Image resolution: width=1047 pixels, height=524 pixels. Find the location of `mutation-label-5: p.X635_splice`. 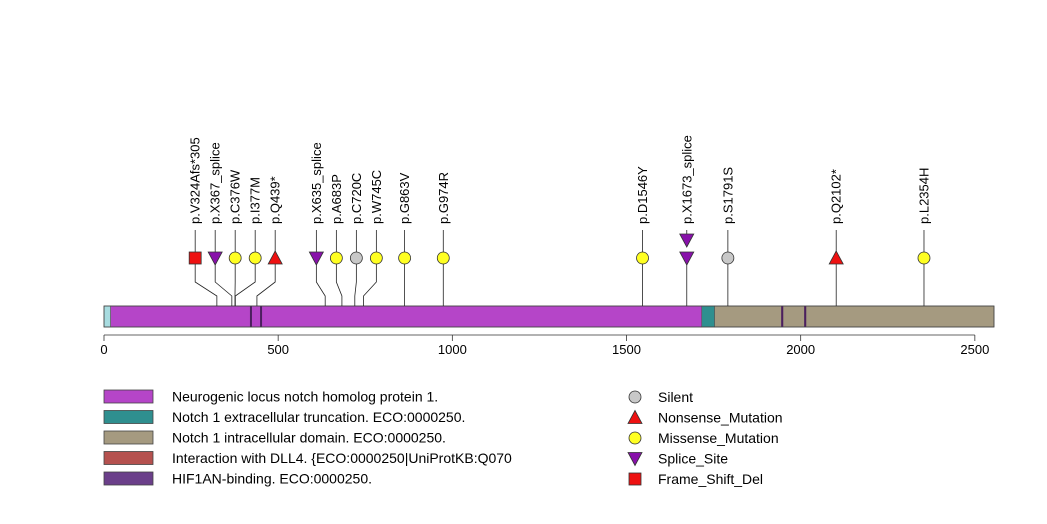

mutation-label-5: p.X635_splice is located at coordinates (316, 183).